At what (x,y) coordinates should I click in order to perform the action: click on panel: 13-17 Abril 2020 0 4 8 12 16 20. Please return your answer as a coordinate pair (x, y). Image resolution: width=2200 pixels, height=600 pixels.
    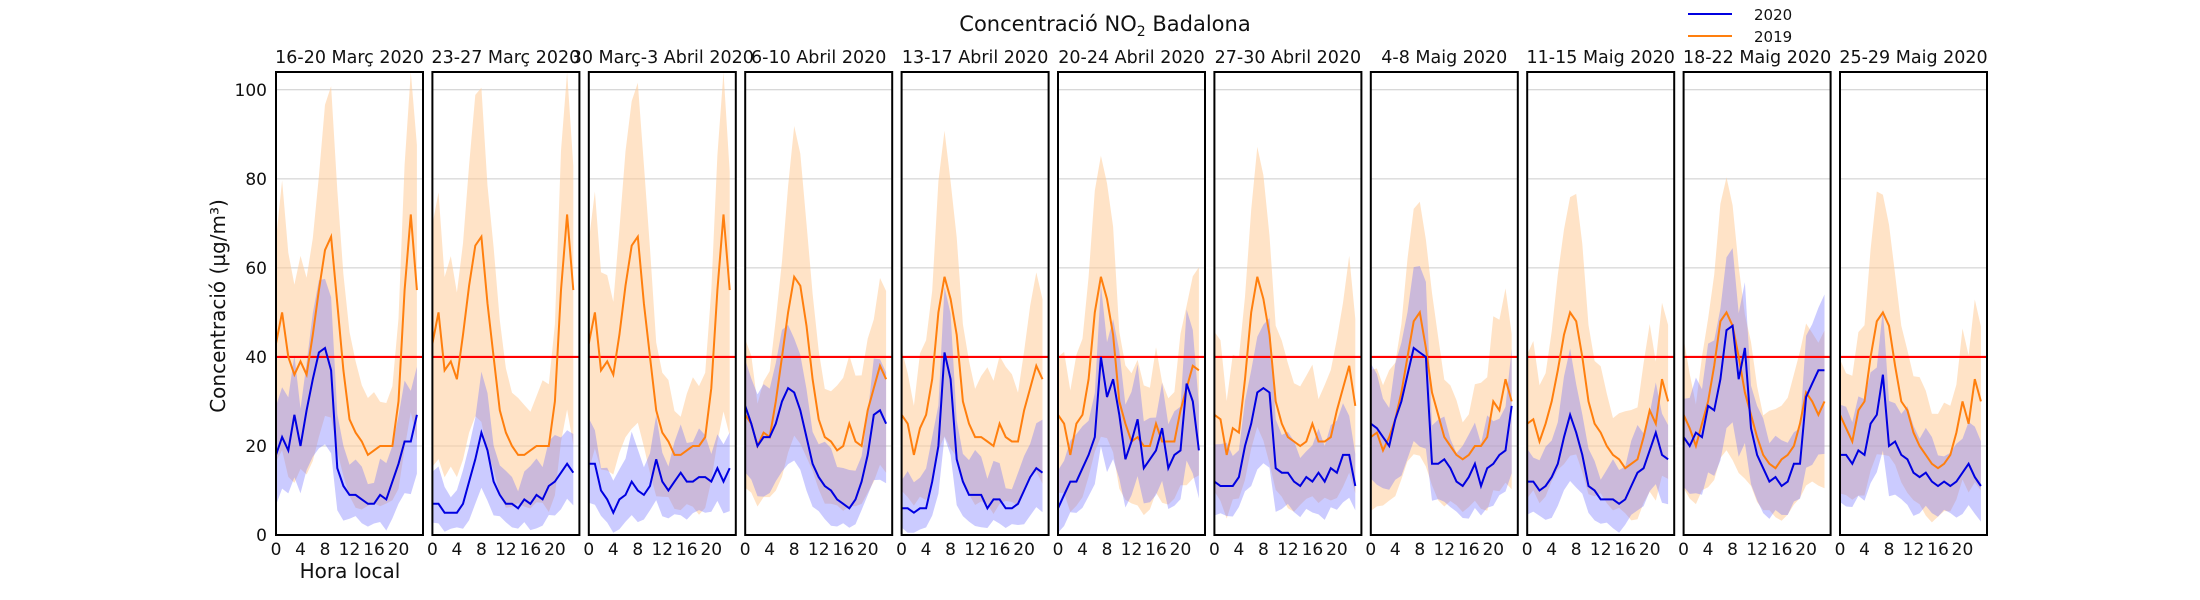
    Looking at the image, I should click on (973, 304).